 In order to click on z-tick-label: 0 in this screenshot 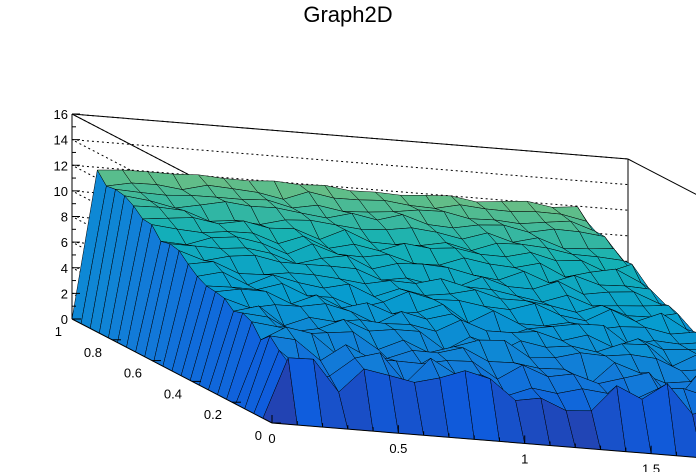, I will do `click(64, 319)`.